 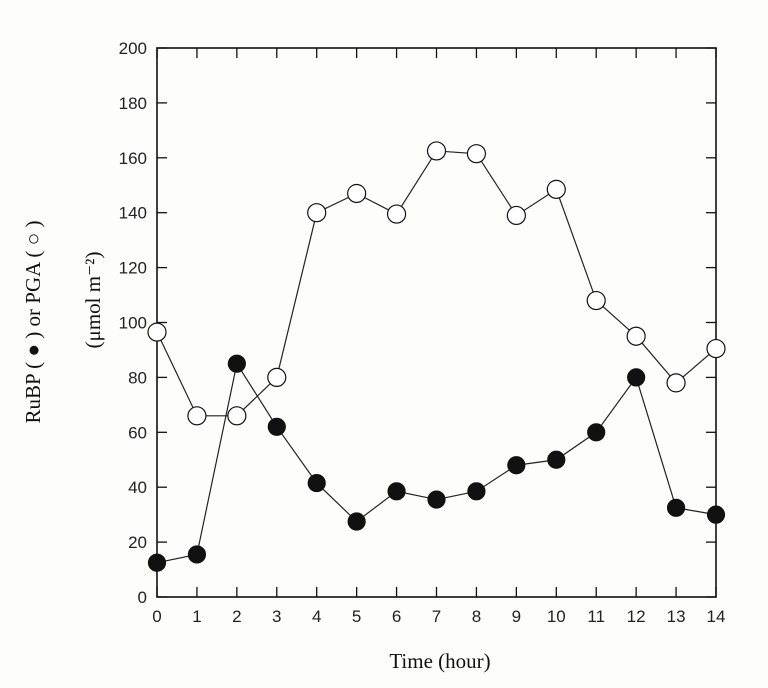 I want to click on y-tick-label: 20, so click(x=137, y=542).